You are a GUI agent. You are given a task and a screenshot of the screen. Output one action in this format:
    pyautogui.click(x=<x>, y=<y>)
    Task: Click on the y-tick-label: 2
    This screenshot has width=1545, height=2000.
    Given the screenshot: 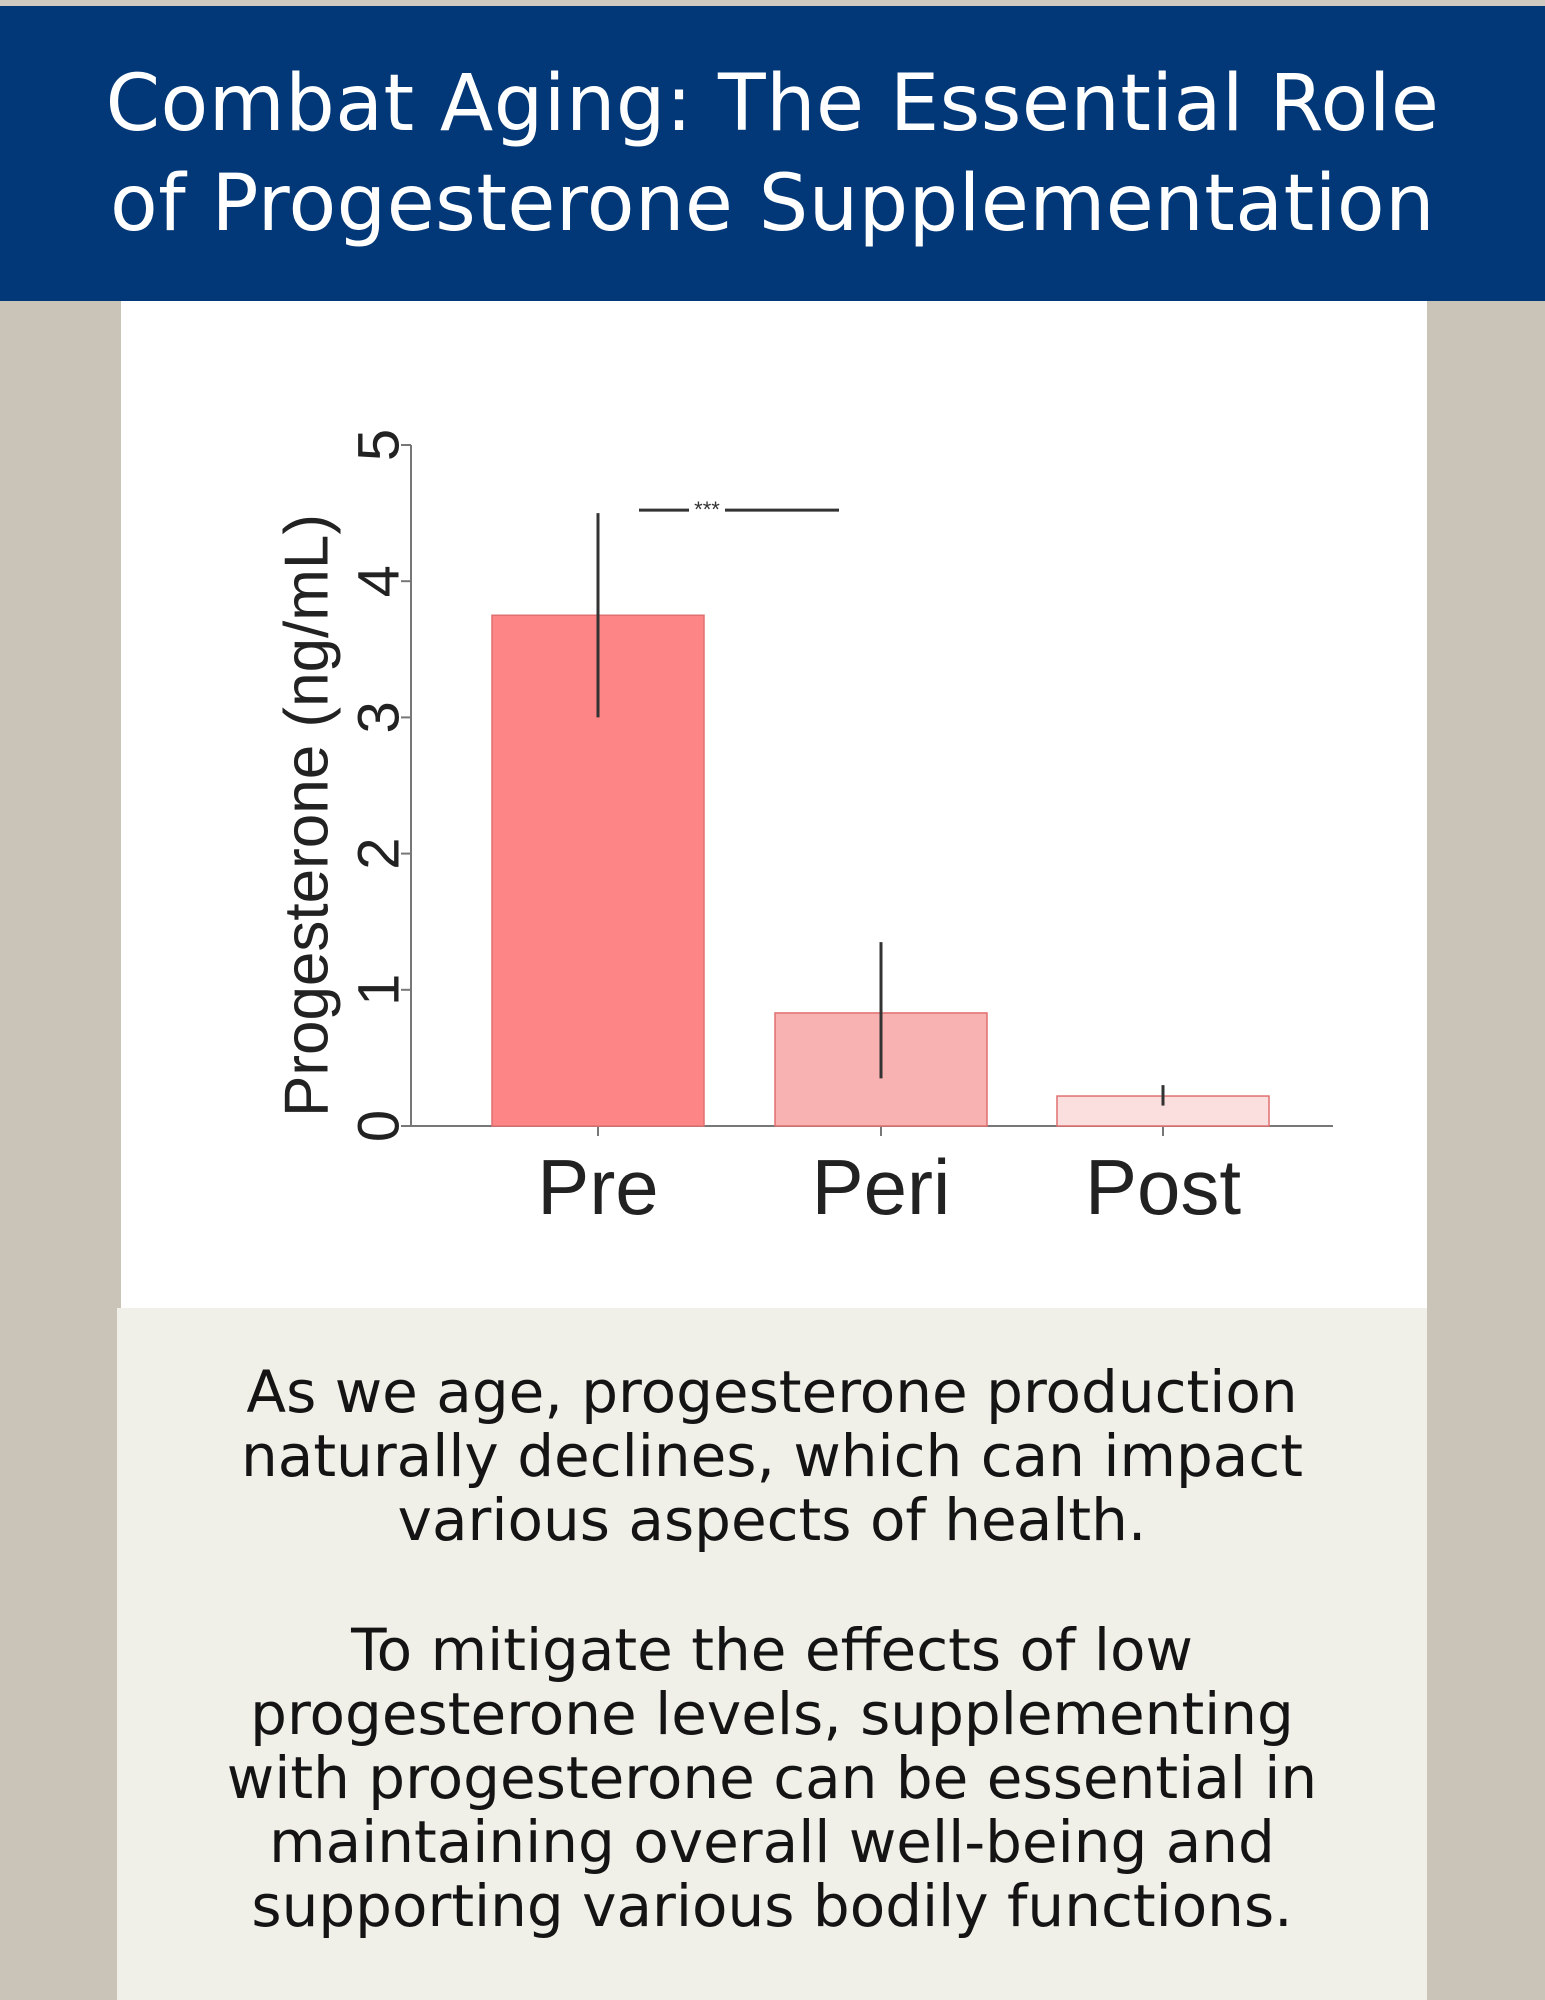 What is the action you would take?
    pyautogui.click(x=378, y=853)
    